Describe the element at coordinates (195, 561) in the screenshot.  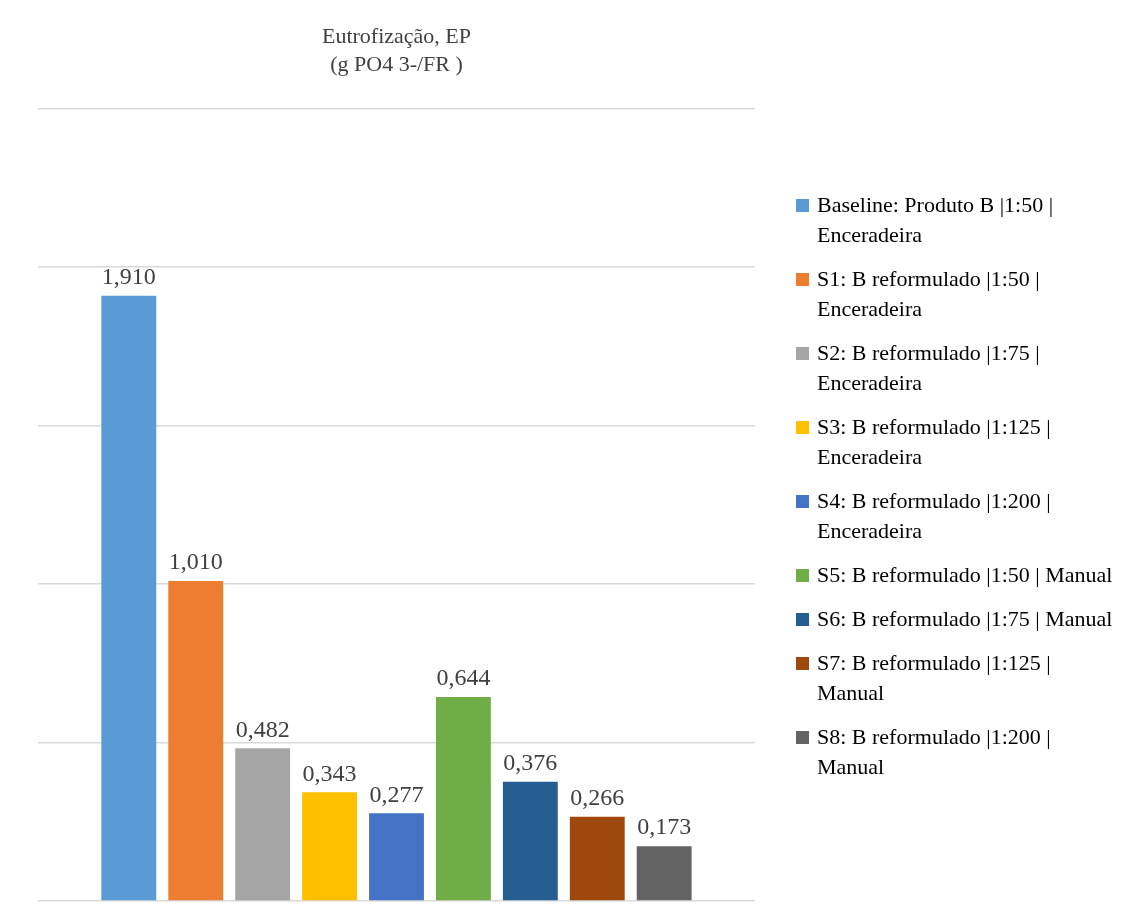
I see `data-label: 1,010` at that location.